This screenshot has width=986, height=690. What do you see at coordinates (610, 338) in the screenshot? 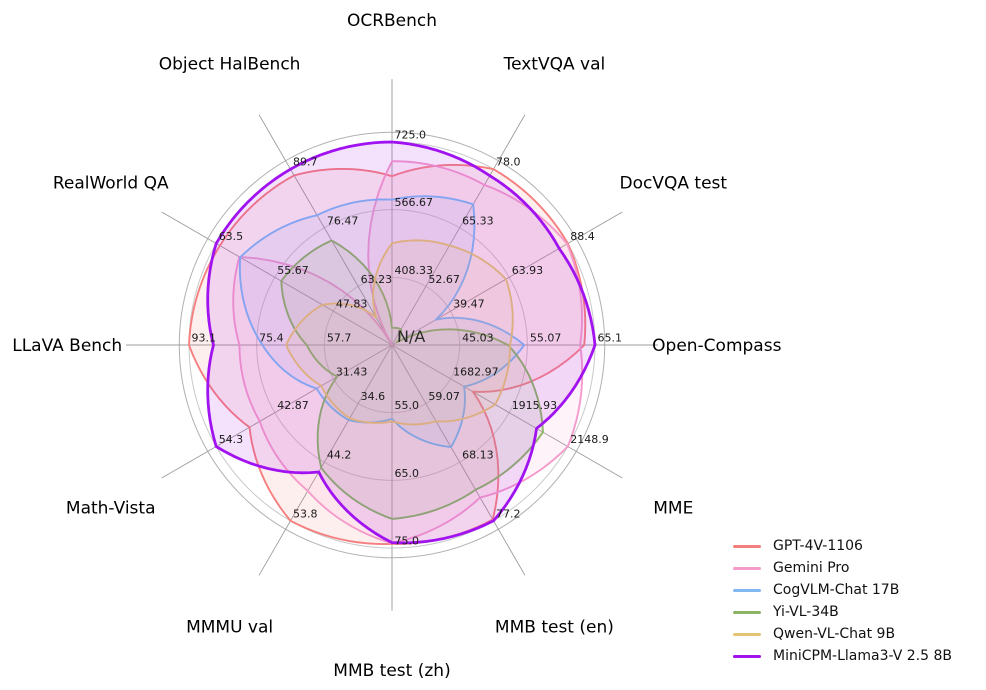
I see `axis-tick-label: 65.1` at bounding box center [610, 338].